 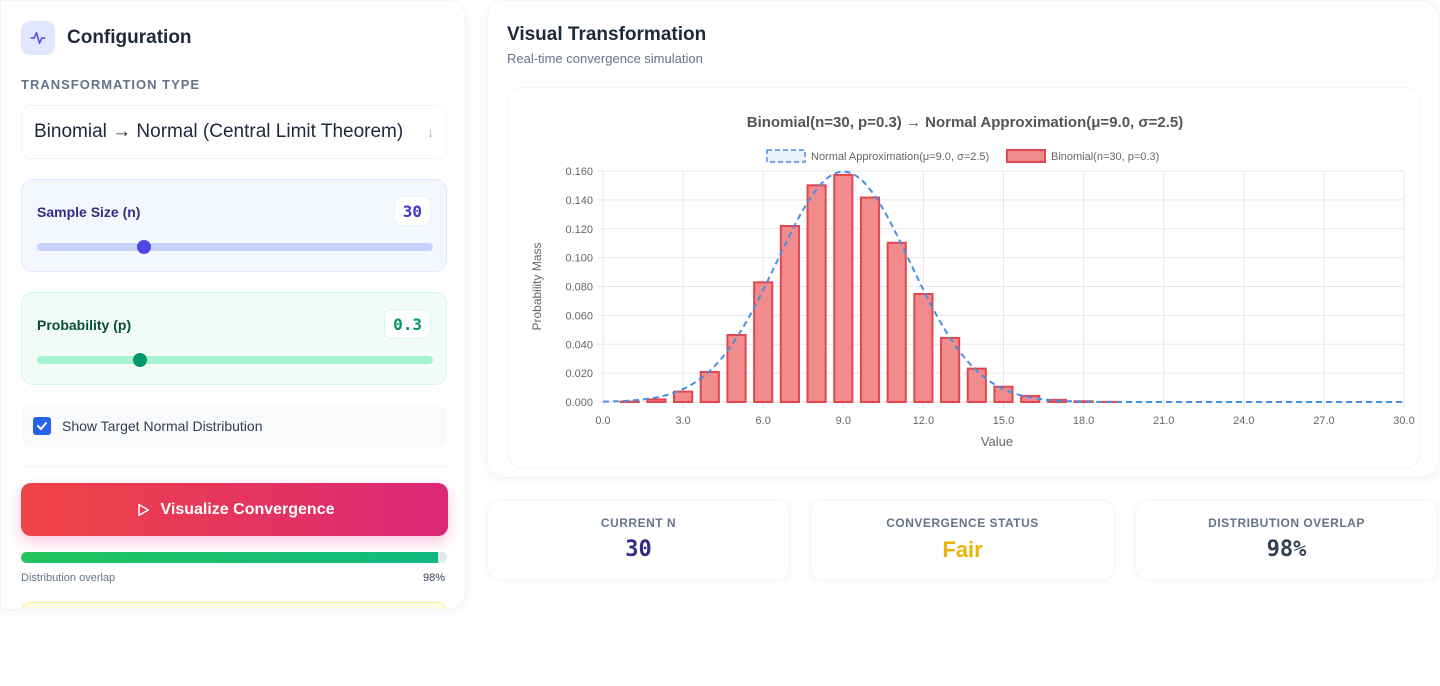 What do you see at coordinates (111, 84) in the screenshot?
I see `transformation-type-label: TRANSFORMATION TYPE` at bounding box center [111, 84].